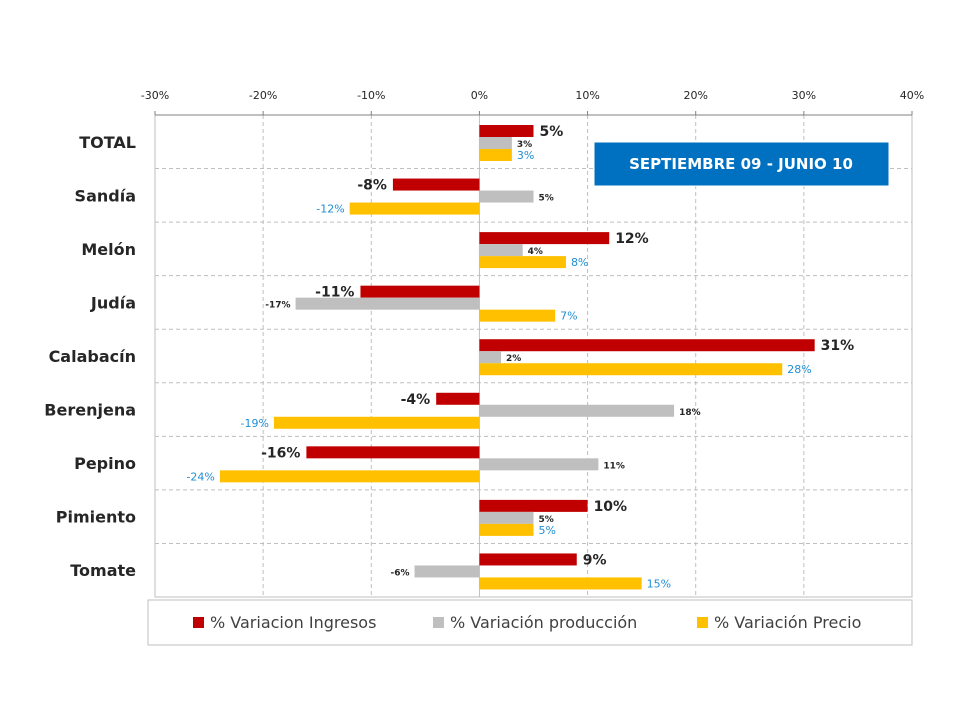 This screenshot has height=724, width=960. I want to click on x-tick-label: 10%, so click(587, 95).